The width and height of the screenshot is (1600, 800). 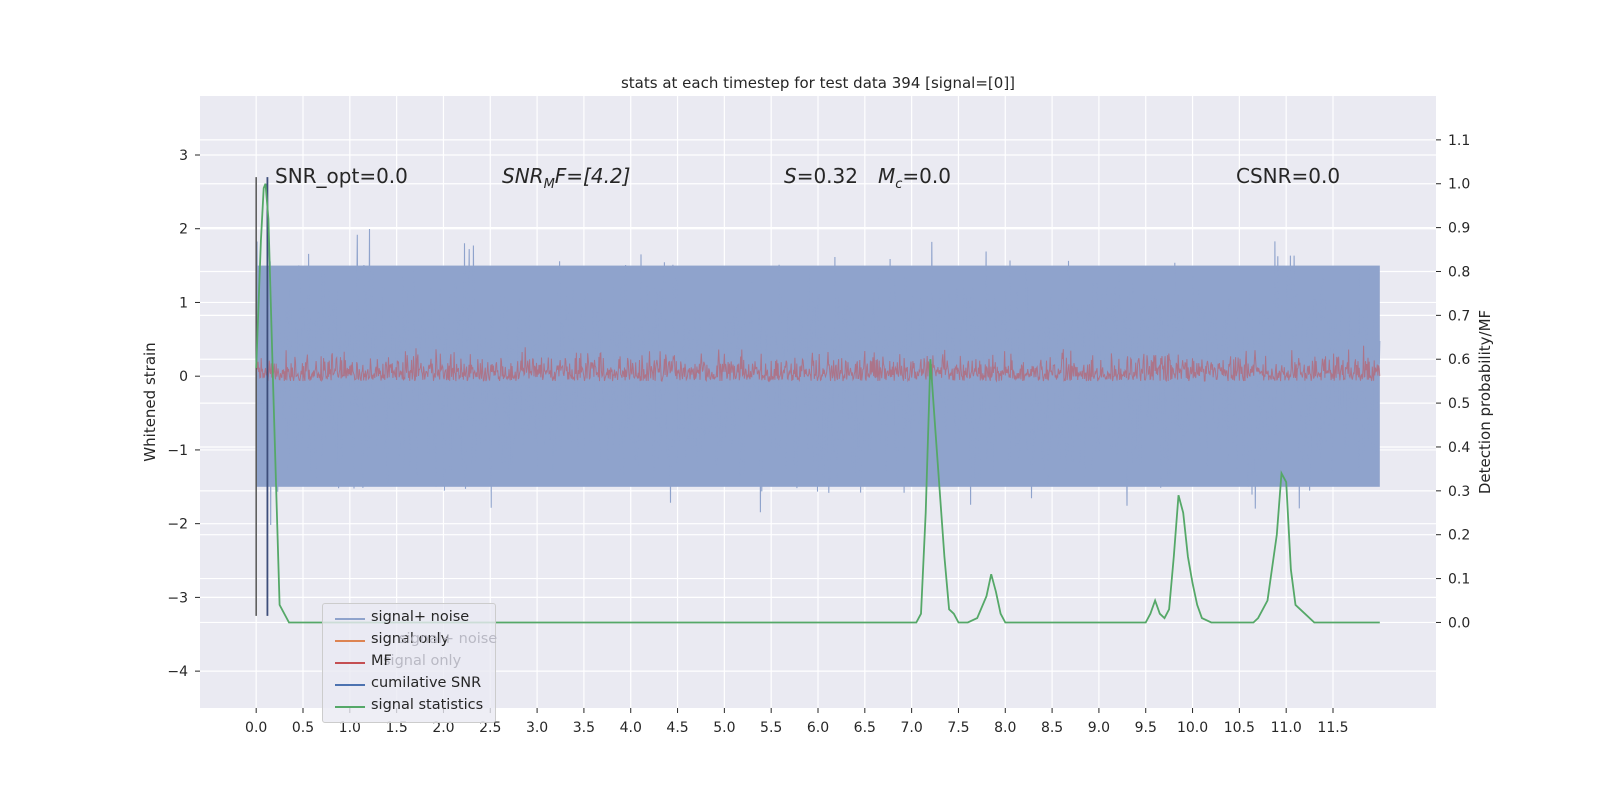 I want to click on y-left-tick-label: 1, so click(x=183, y=303).